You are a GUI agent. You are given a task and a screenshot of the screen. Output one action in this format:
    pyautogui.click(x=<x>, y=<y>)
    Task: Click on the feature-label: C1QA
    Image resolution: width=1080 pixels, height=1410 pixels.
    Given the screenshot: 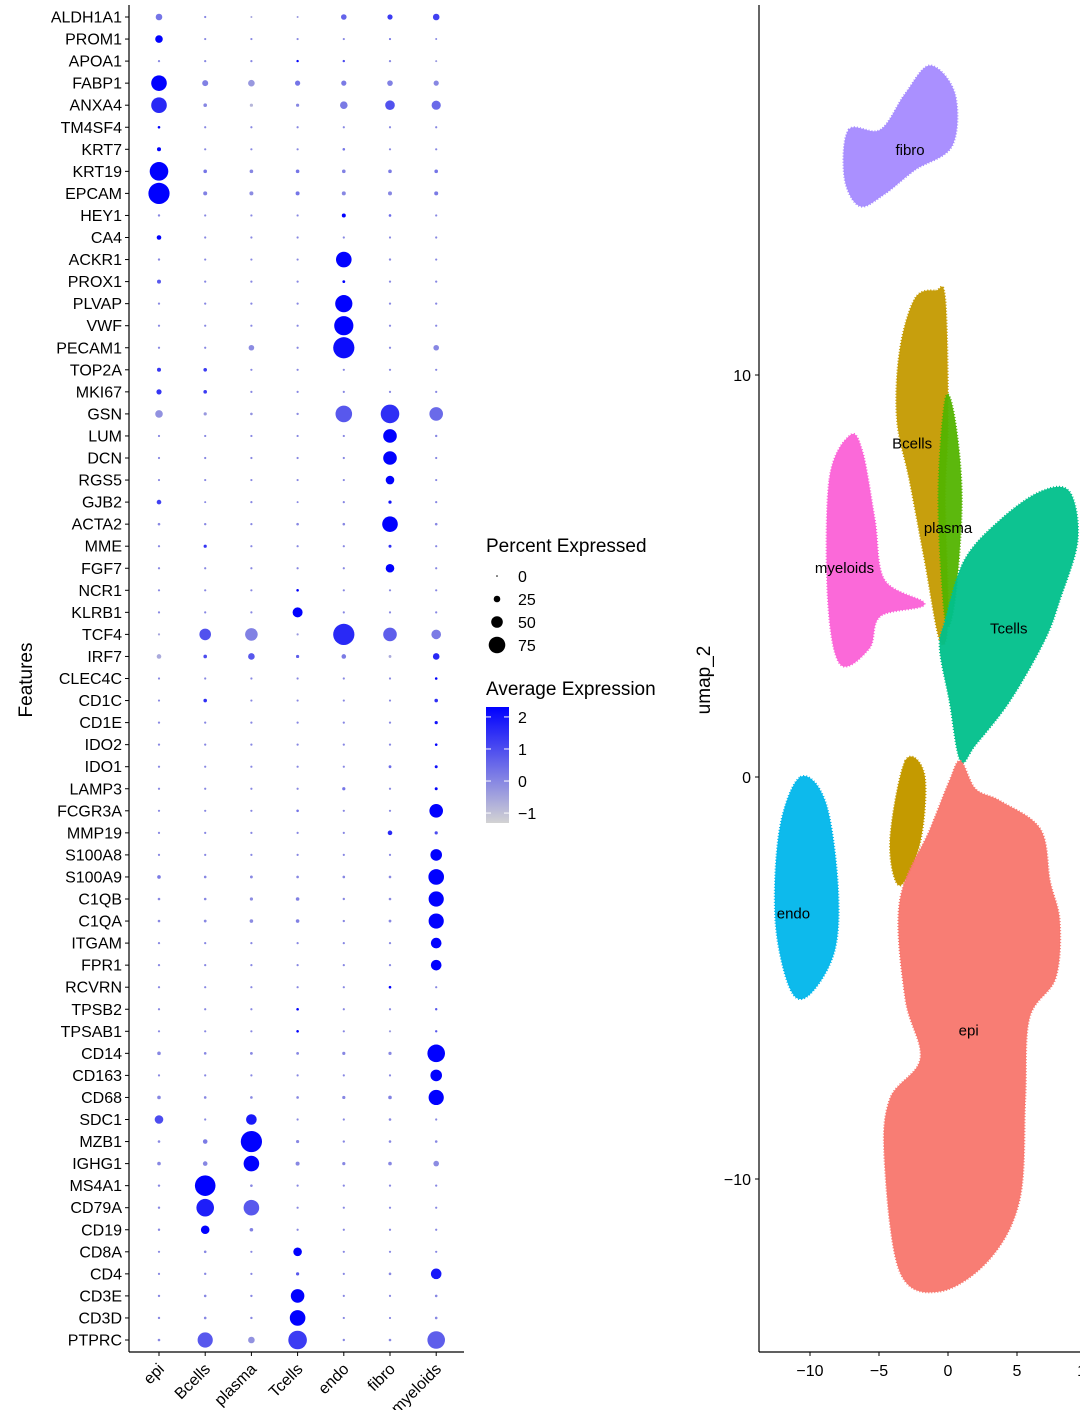 What is the action you would take?
    pyautogui.click(x=100, y=922)
    